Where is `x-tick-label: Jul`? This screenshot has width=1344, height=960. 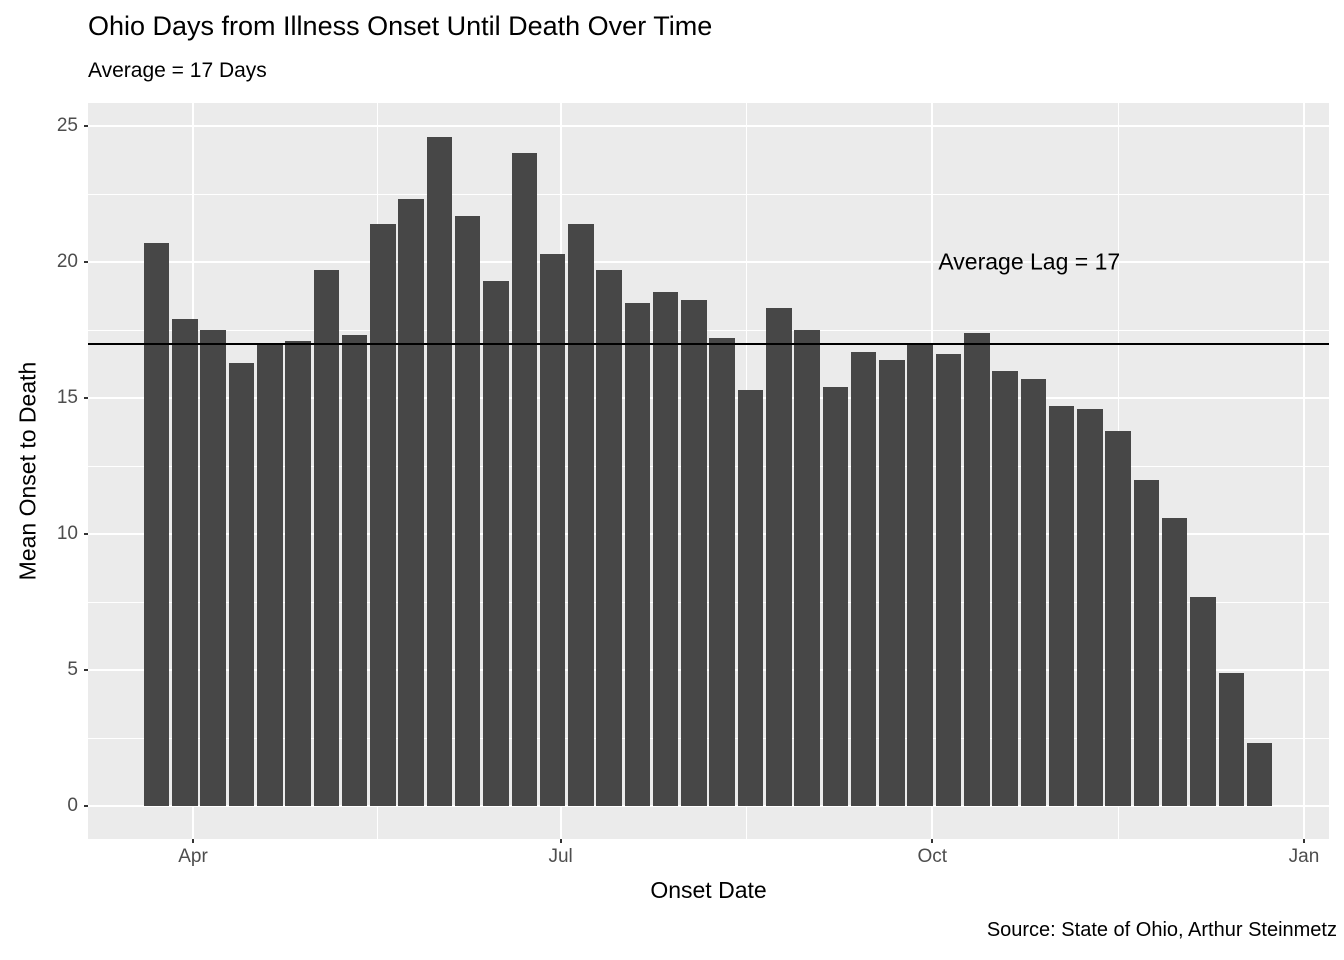
x-tick-label: Jul is located at coordinates (560, 856).